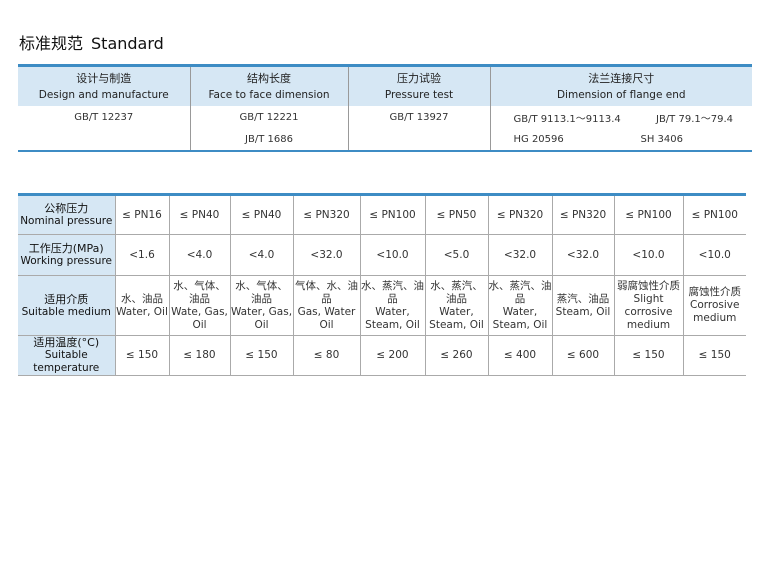 The height and width of the screenshot is (588, 778). Describe the element at coordinates (583, 355) in the screenshot. I see `table-cell: ≤ 600` at that location.